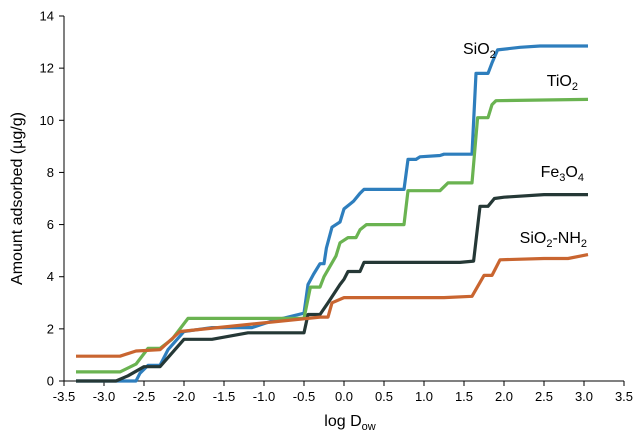 This screenshot has width=638, height=435. What do you see at coordinates (47, 120) in the screenshot?
I see `y-tick-label: 10` at bounding box center [47, 120].